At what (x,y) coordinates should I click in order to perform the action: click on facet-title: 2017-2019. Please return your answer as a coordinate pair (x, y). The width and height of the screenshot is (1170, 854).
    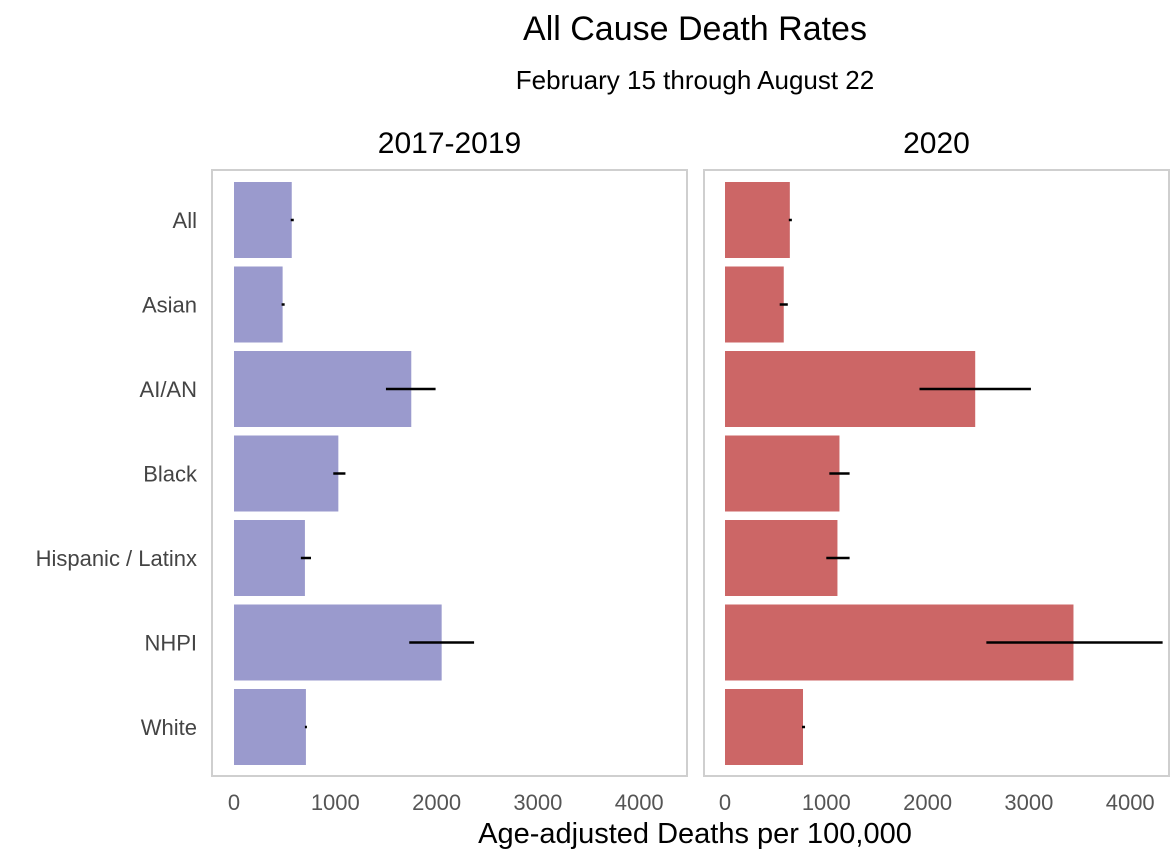
    Looking at the image, I should click on (449, 143).